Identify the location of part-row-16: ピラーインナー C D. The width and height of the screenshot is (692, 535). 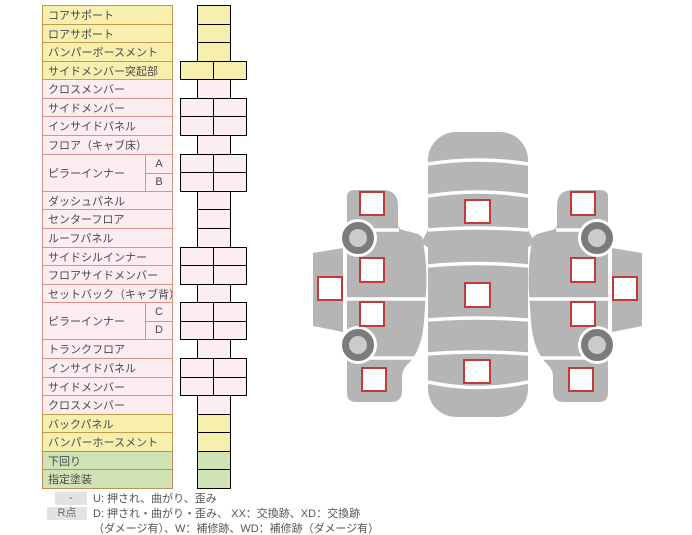
(107, 321).